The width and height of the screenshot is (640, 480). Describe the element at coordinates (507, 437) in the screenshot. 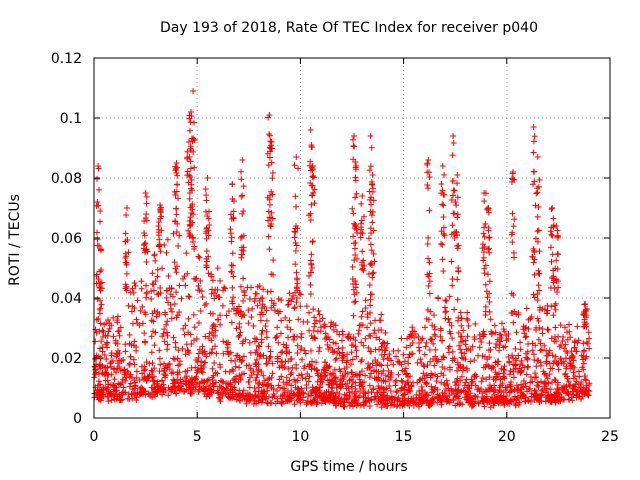

I see `x-tick-label: 20` at that location.